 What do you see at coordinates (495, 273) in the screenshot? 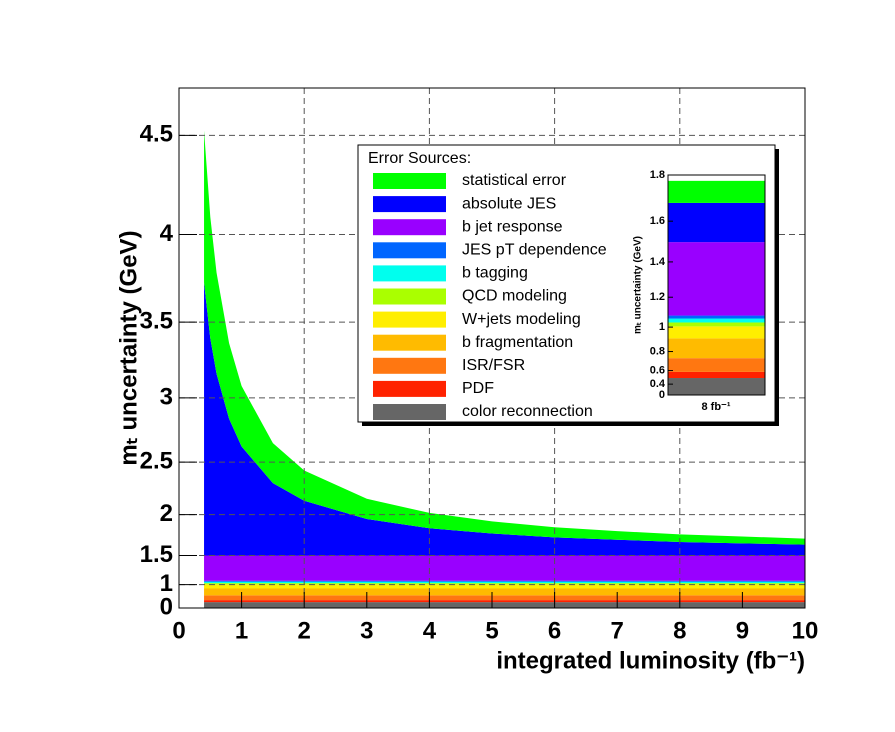
I see `legend-label: b tagging` at bounding box center [495, 273].